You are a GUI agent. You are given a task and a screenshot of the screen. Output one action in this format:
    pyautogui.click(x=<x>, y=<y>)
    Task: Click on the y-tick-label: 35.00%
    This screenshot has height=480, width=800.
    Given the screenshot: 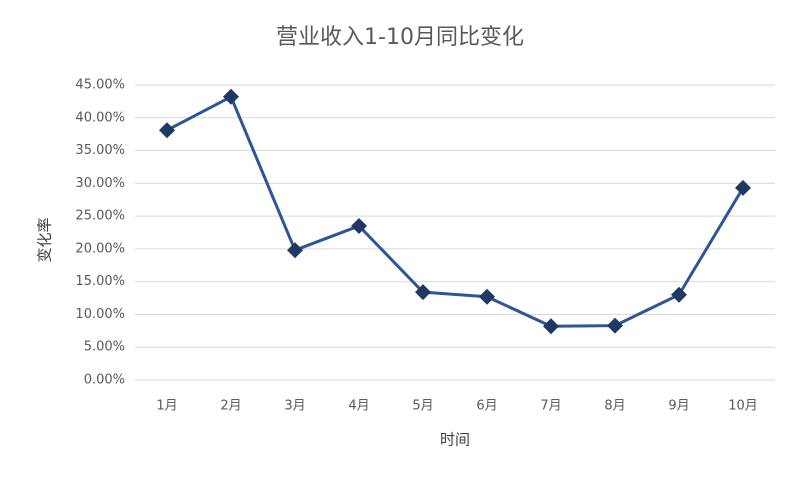 What is the action you would take?
    pyautogui.click(x=100, y=150)
    